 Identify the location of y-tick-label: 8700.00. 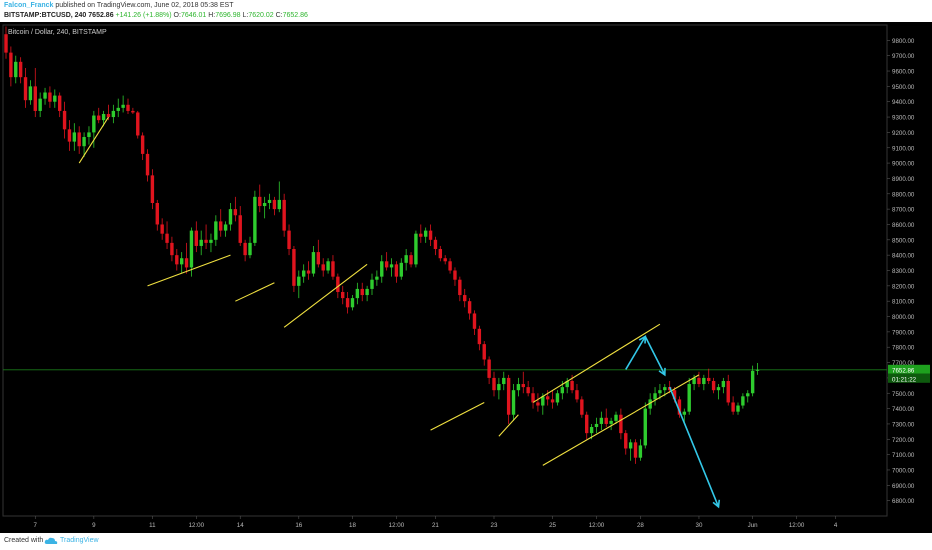
(903, 210).